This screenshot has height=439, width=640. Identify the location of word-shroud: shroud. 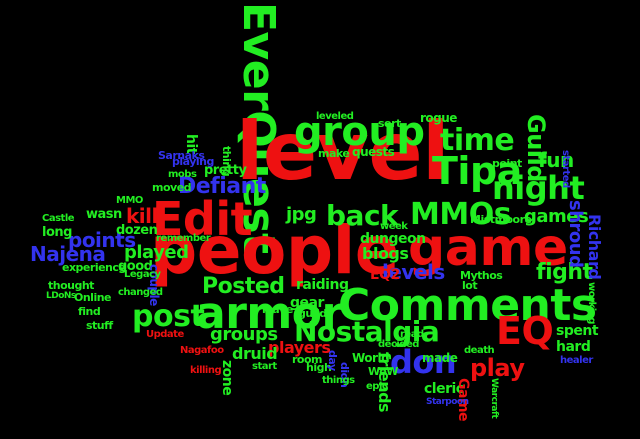
(575, 234).